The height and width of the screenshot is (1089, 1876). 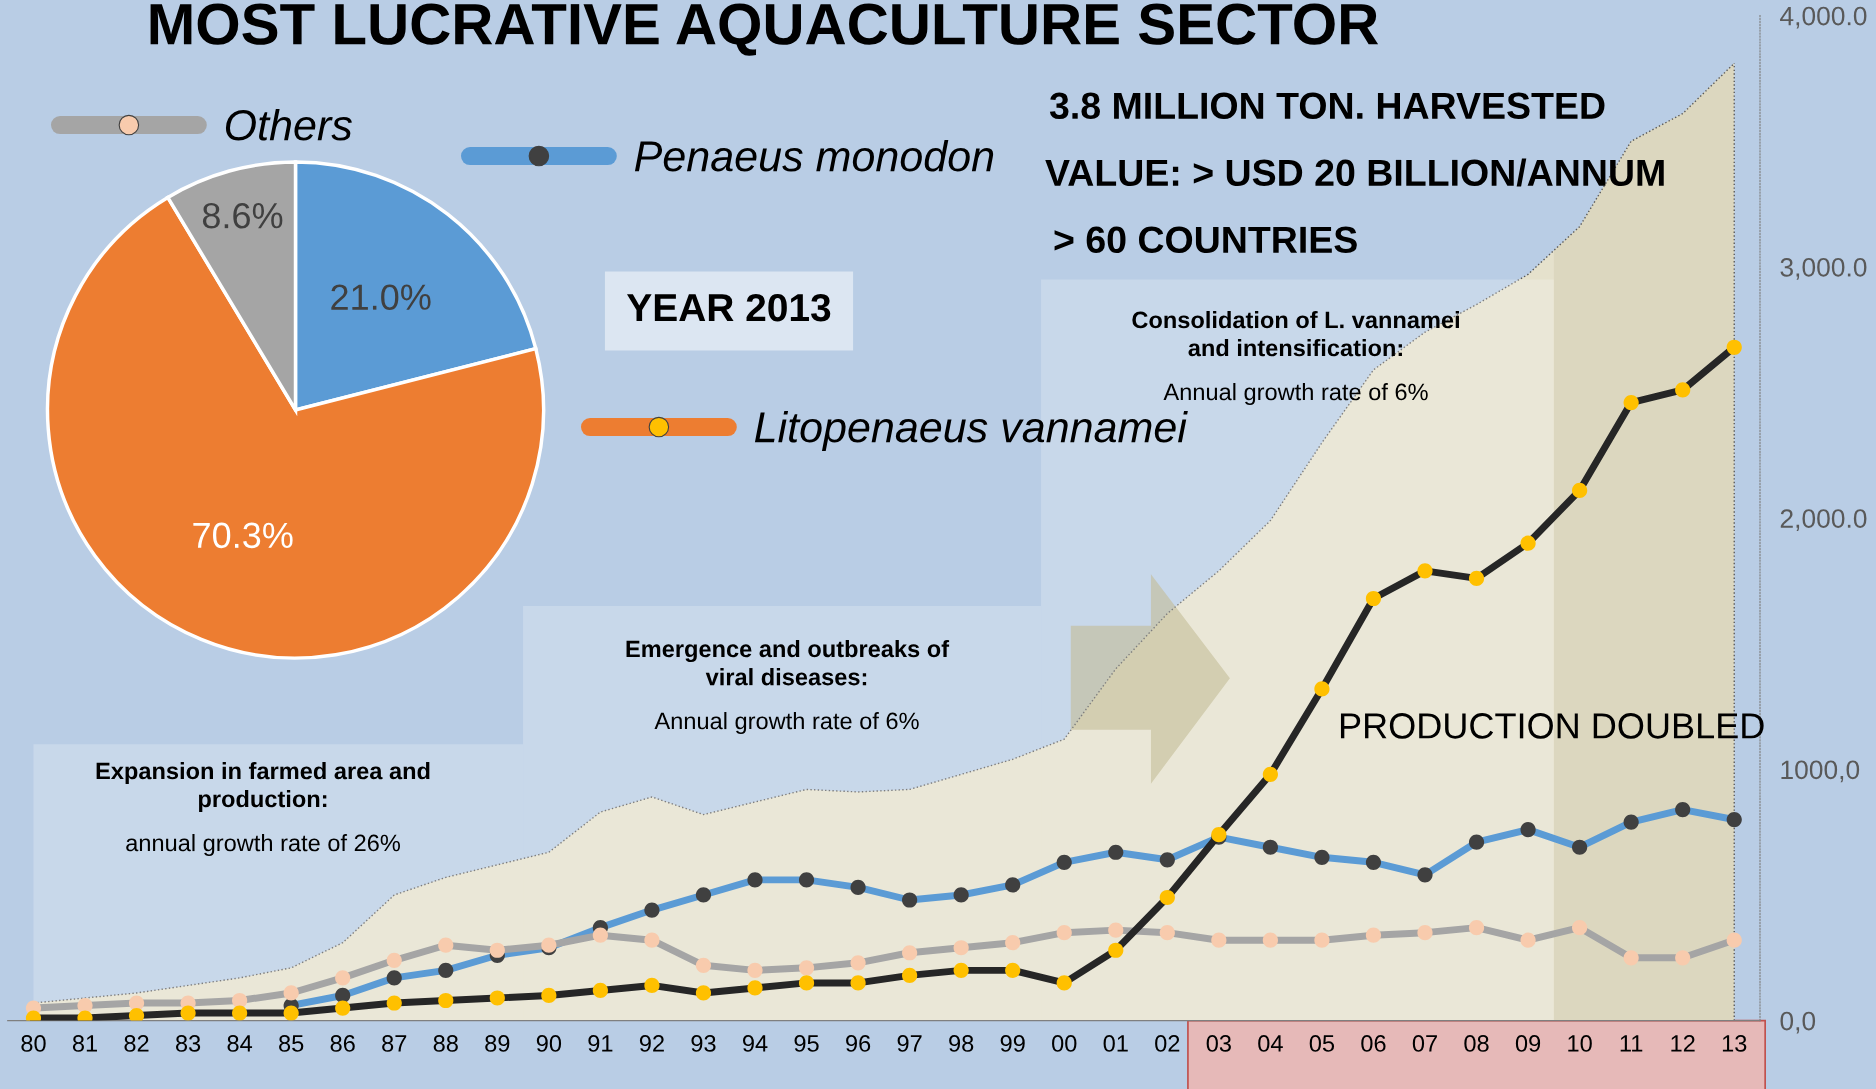 I want to click on x-tick-label: 94, so click(x=755, y=1043).